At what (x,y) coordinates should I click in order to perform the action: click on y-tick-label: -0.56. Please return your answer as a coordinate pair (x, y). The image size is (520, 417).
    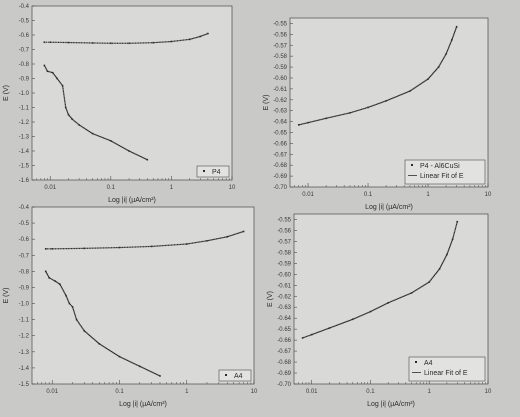
    Looking at the image, I should click on (280, 35).